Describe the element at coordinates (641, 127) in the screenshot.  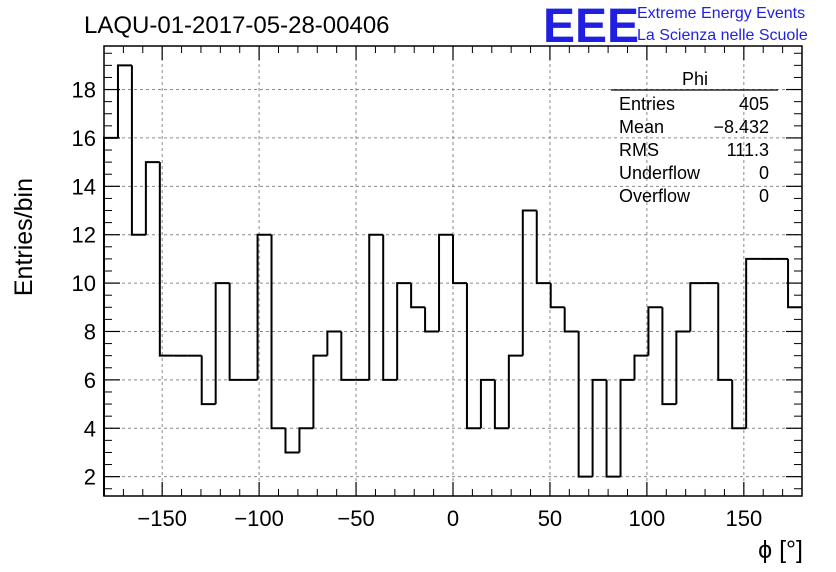
I see `stats-label: Mean` at that location.